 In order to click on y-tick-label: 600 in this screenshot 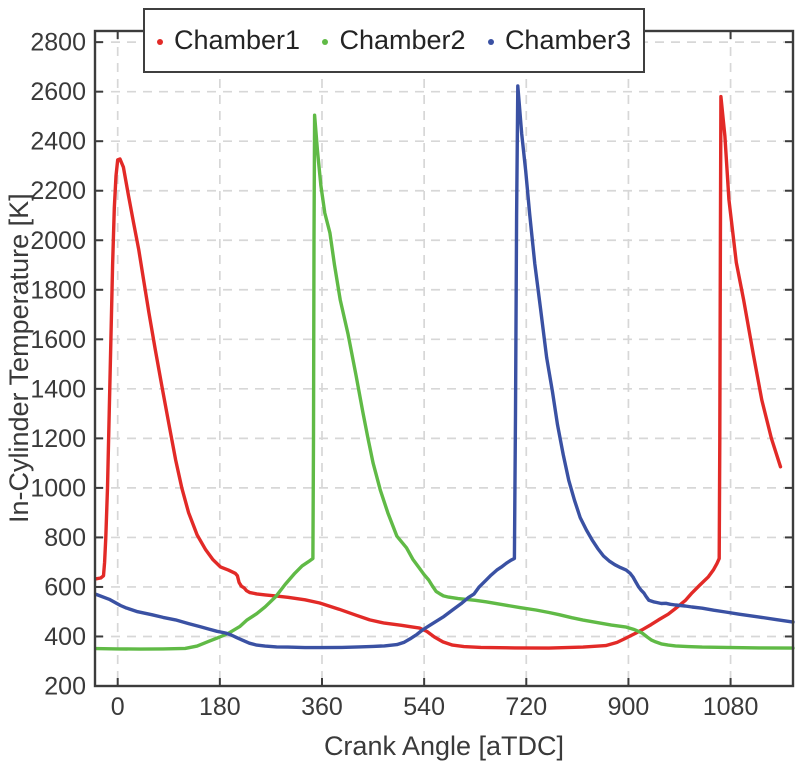, I will do `click(65, 587)`.